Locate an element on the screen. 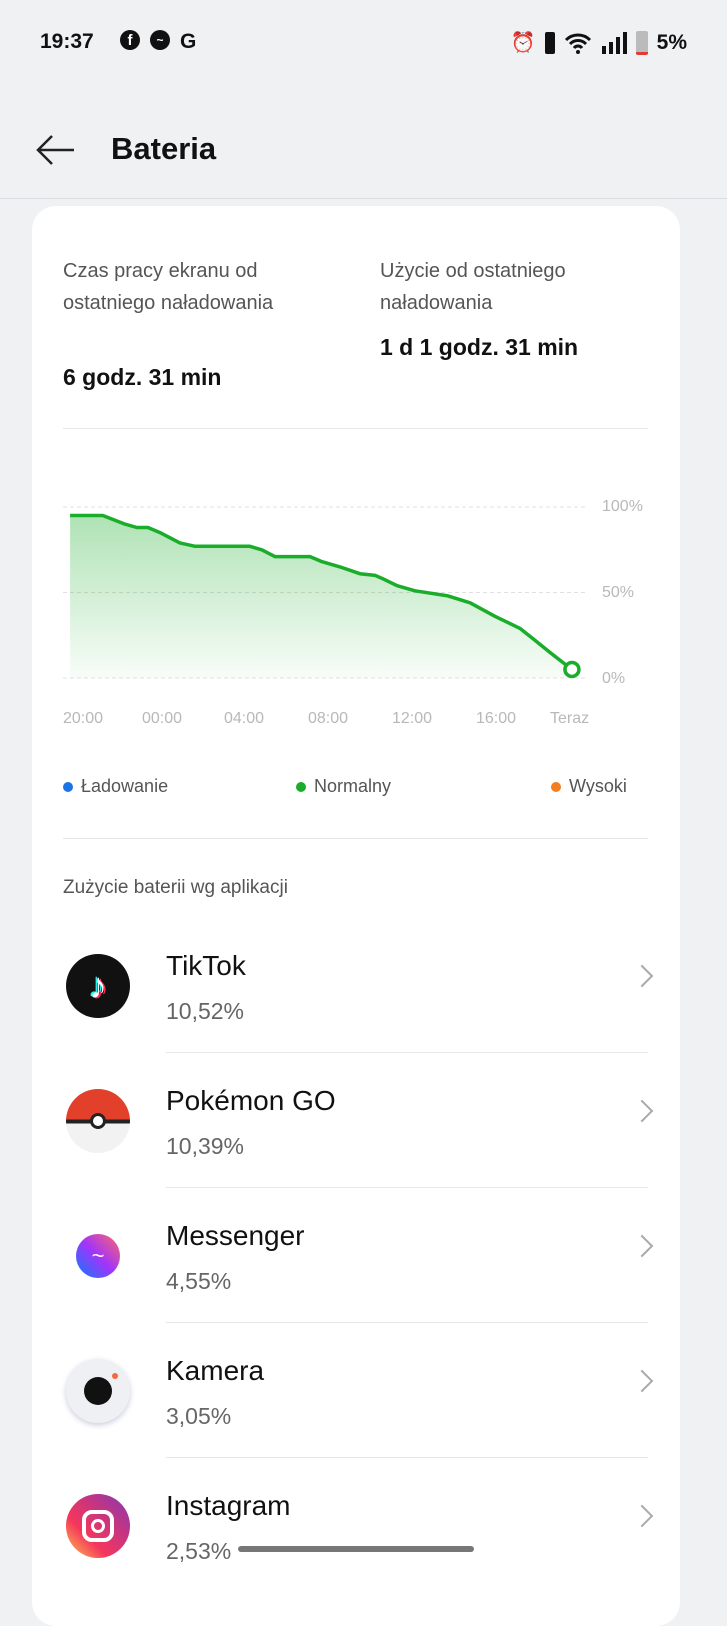  battery-line is located at coordinates (321, 592).